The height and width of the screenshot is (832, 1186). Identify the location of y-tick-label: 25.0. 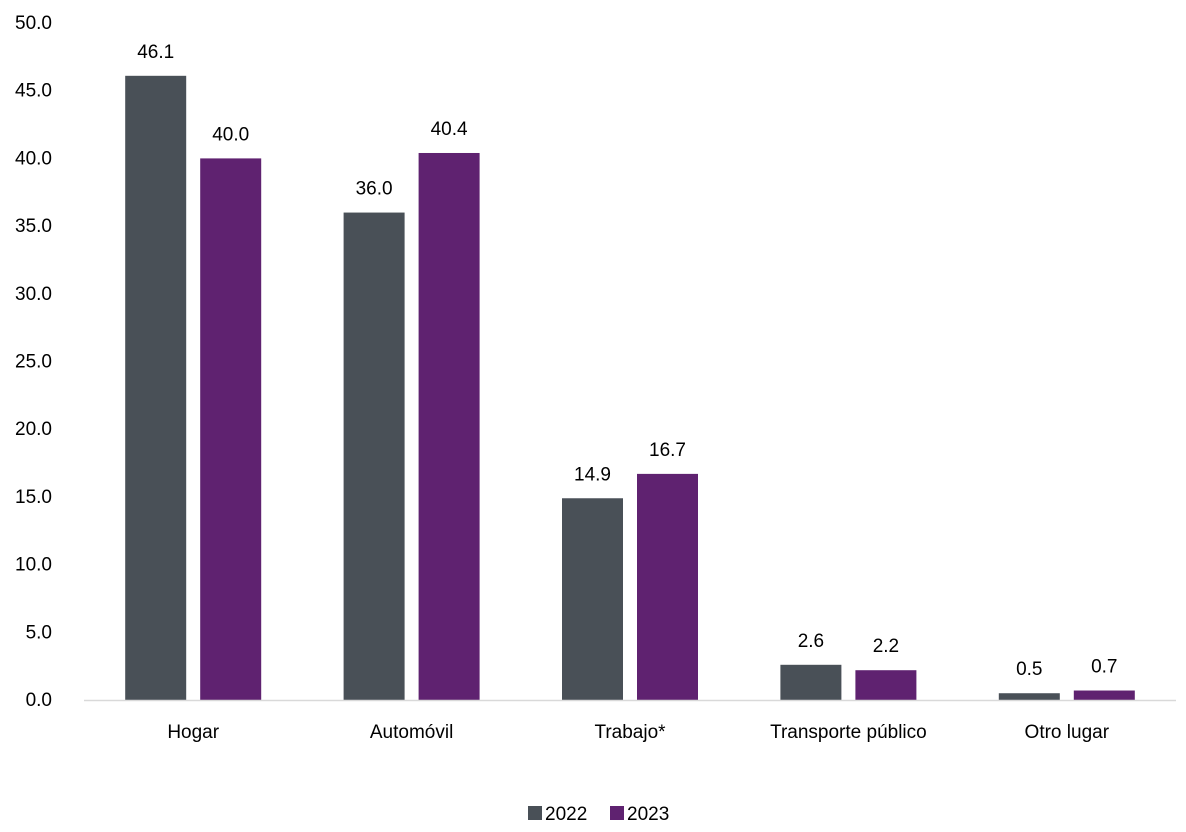
(33, 362).